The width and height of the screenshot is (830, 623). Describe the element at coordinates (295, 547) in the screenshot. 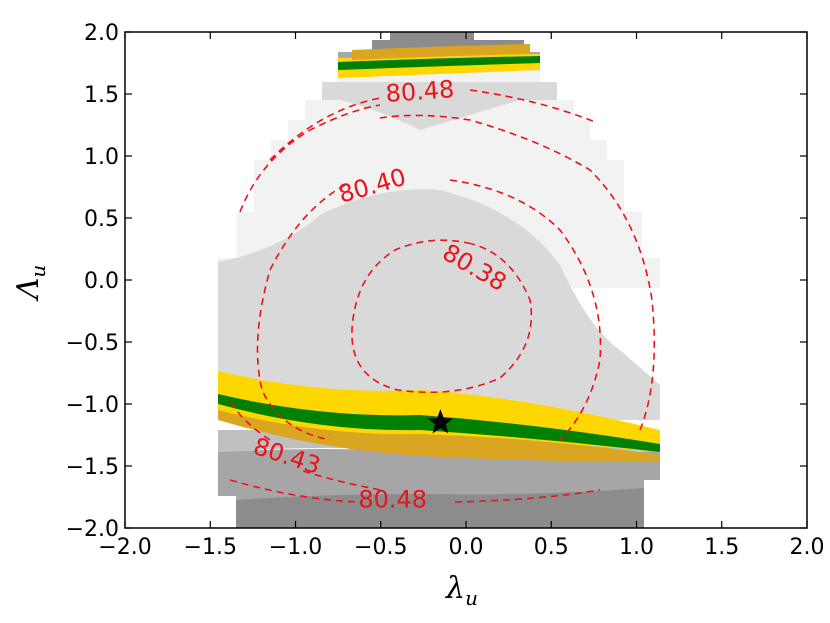

I see `x-tick-label: −1.0` at that location.